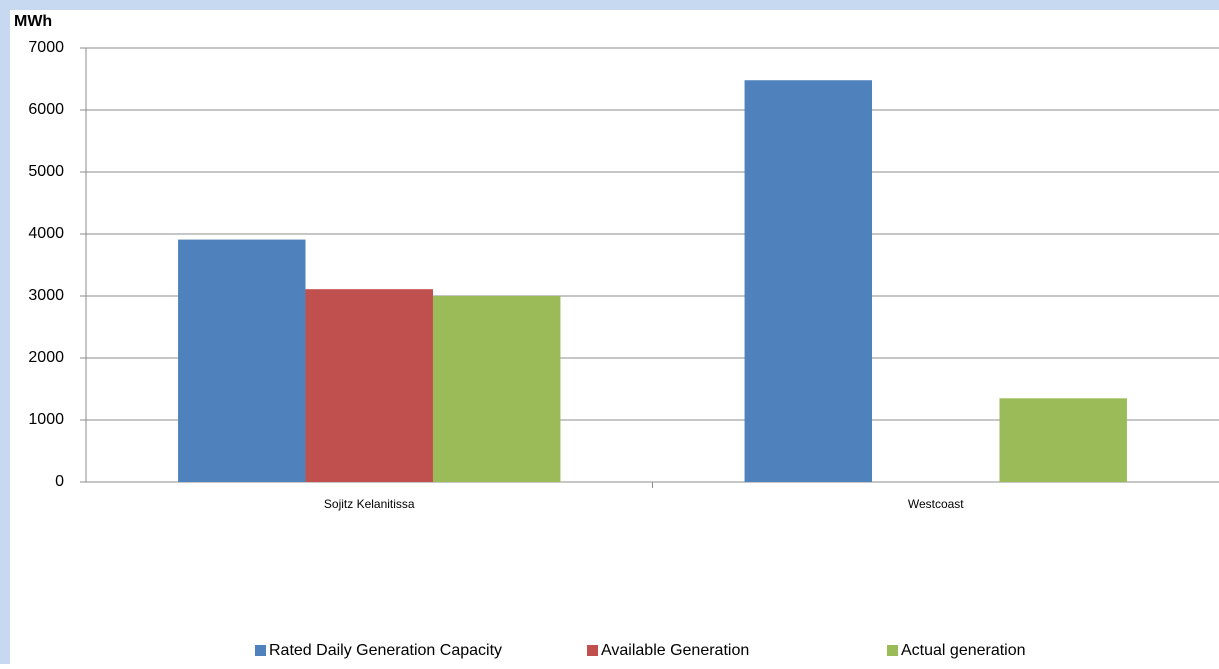 This screenshot has height=669, width=1219. What do you see at coordinates (59, 481) in the screenshot?
I see `y-tick-label: 0` at bounding box center [59, 481].